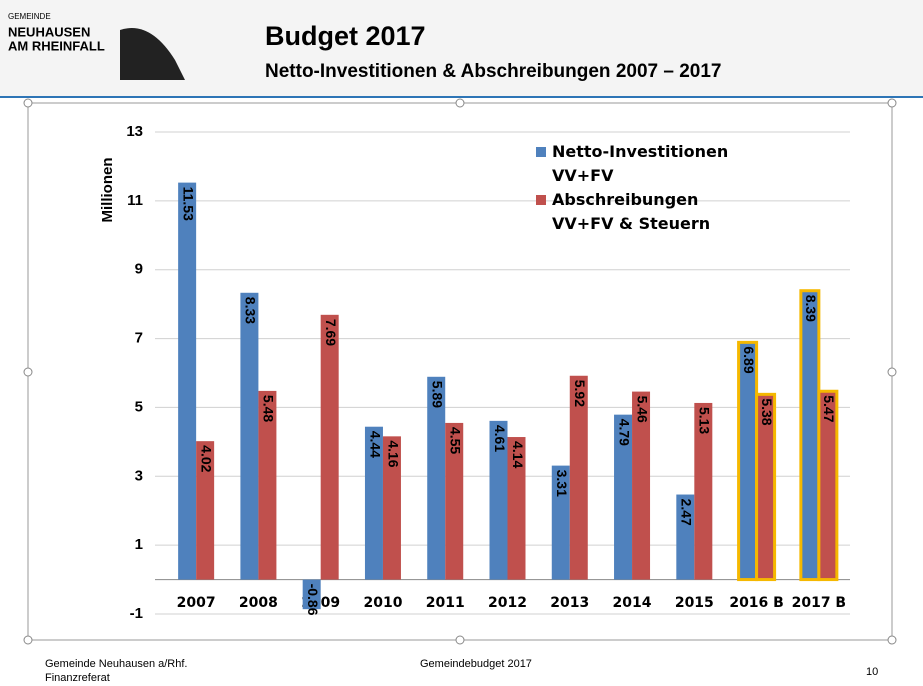 This screenshot has height=686, width=923. What do you see at coordinates (188, 204) in the screenshot?
I see `data-label: 11.53` at bounding box center [188, 204].